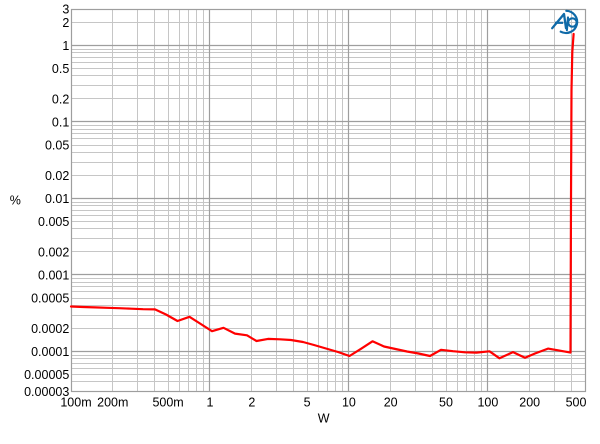 The image size is (600, 444). What do you see at coordinates (46, 375) in the screenshot?
I see `svg-text: 0.00005` at bounding box center [46, 375].